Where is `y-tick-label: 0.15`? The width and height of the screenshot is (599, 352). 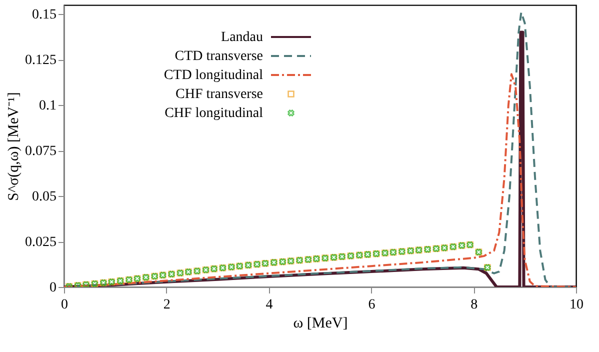
y-tick-label: 0.15 is located at coordinates (44, 15).